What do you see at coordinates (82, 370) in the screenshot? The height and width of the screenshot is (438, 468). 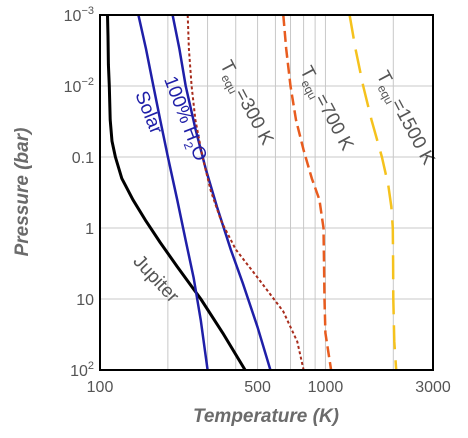 I see `y-tick-label: 10²` at bounding box center [82, 370].